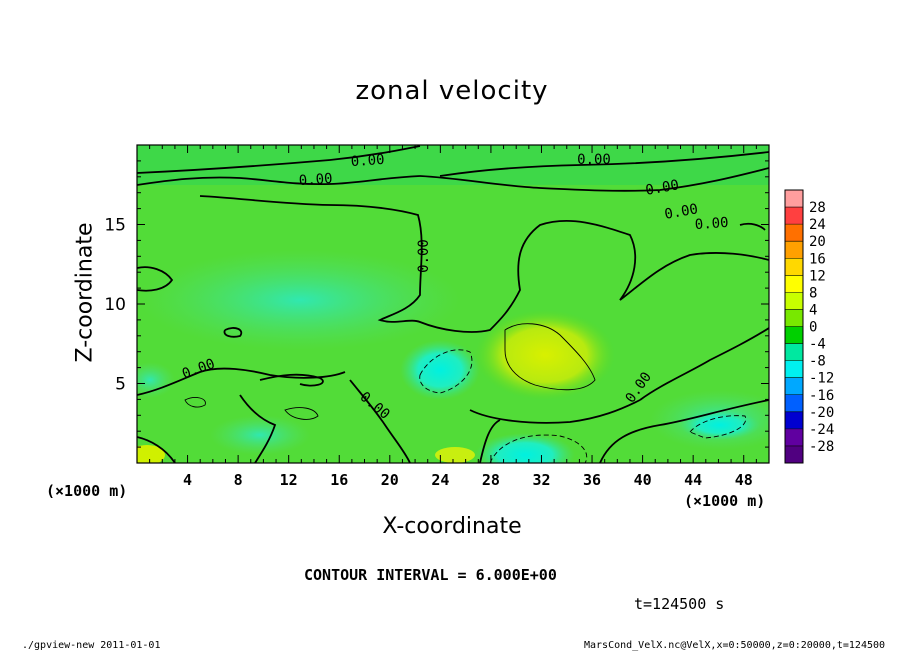 This screenshot has height=654, width=904. Describe the element at coordinates (91, 645) in the screenshot. I see `footer-left: ./gpview-new 2011-01-01` at that location.